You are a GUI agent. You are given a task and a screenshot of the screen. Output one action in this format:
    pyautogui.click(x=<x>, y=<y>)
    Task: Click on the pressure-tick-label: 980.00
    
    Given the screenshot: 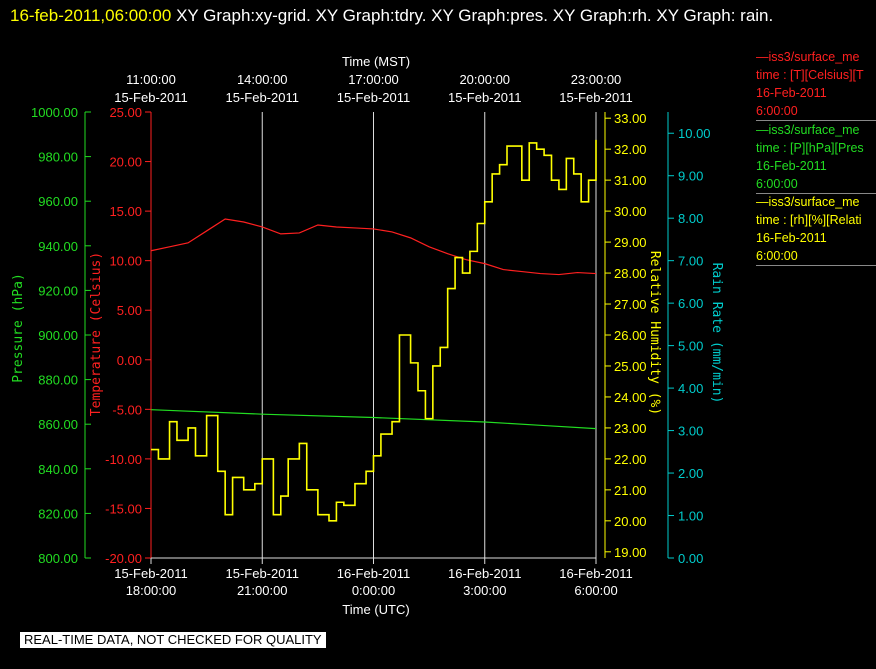 What is the action you would take?
    pyautogui.click(x=58, y=157)
    